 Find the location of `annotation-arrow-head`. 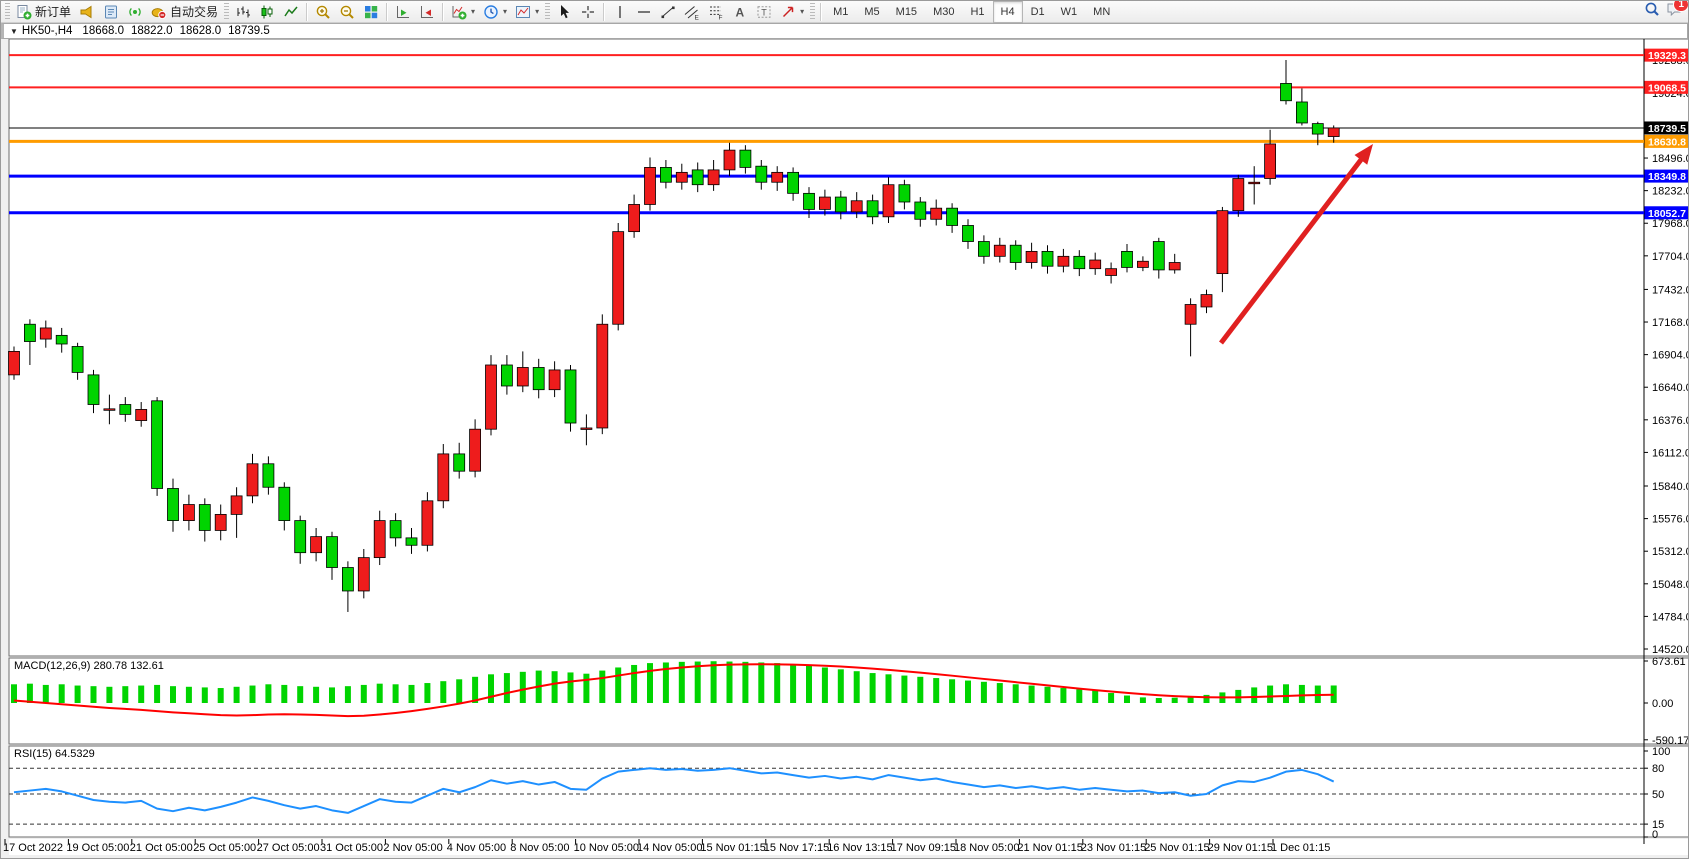

annotation-arrow-head is located at coordinates (1363, 154).